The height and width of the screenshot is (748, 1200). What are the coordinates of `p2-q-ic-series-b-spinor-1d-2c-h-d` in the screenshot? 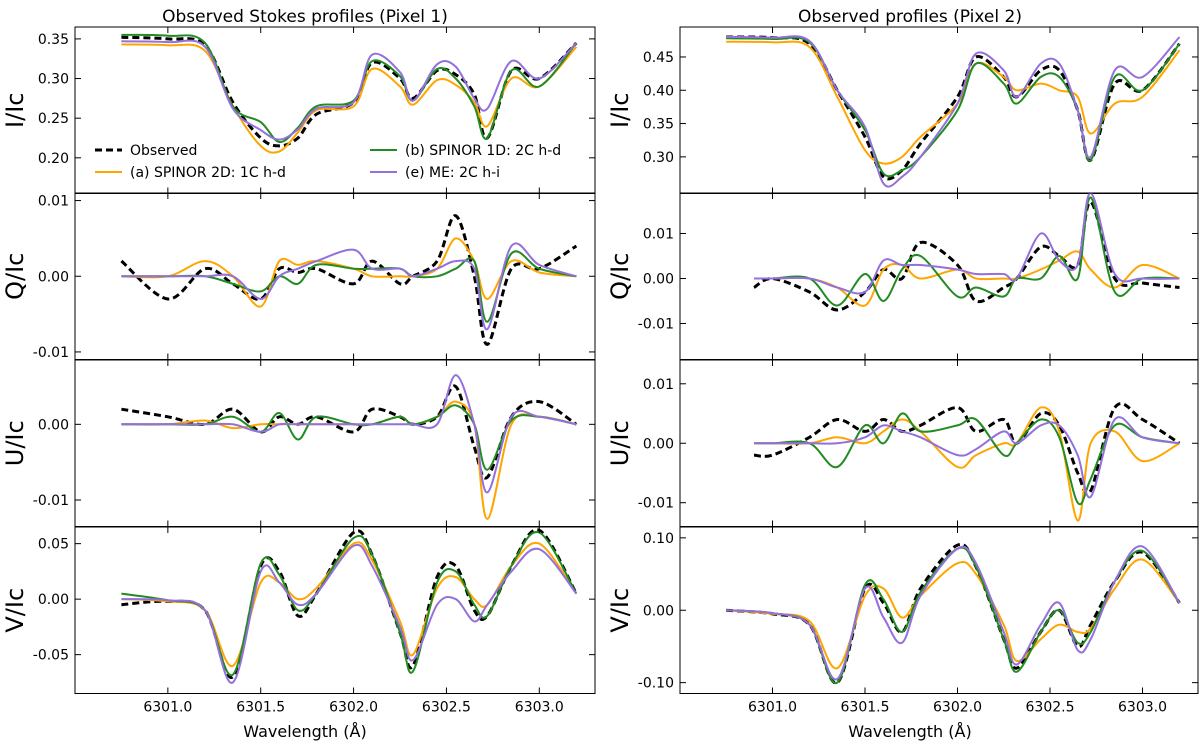 It's located at (966, 251).